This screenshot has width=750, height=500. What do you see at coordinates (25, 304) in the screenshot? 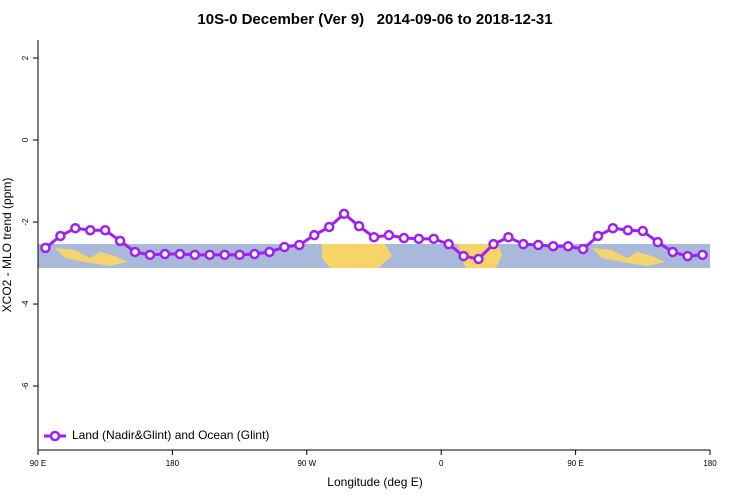
I see `y-tick-label: -4` at bounding box center [25, 304].